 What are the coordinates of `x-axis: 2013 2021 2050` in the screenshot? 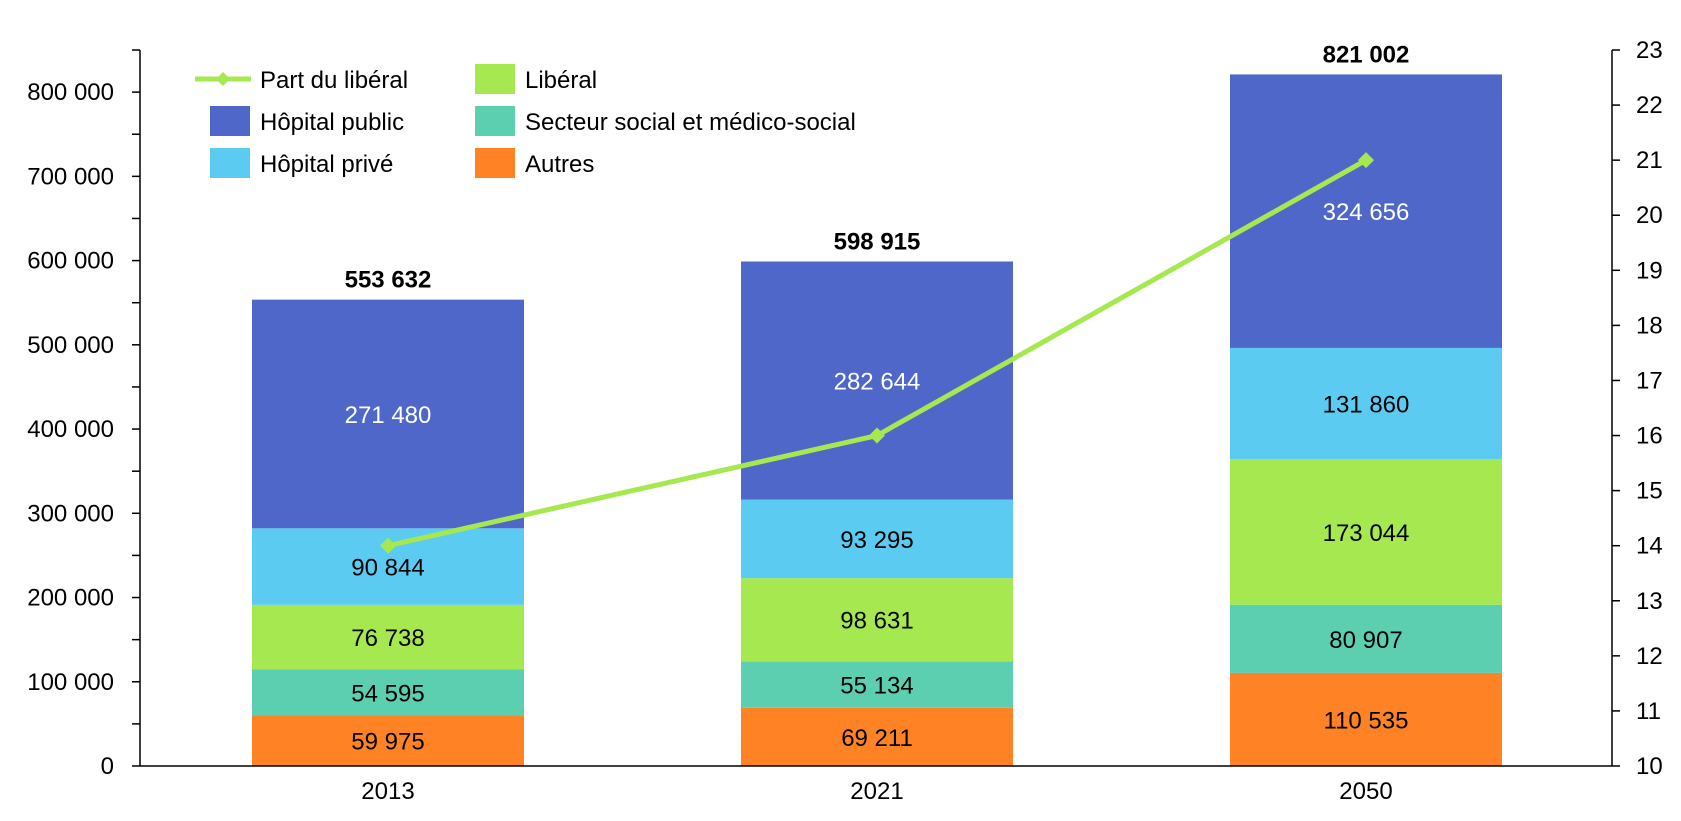 It's located at (876, 785).